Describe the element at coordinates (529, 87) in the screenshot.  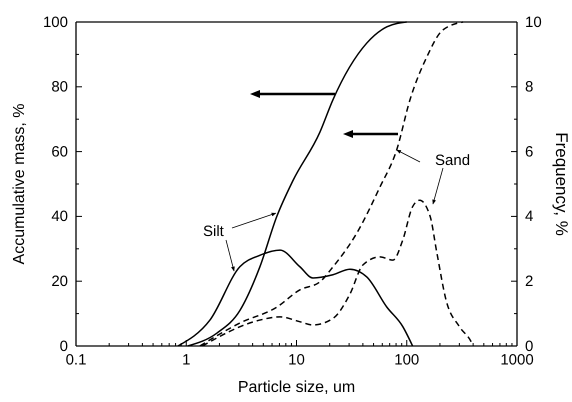
I see `y2-tick-label: 8` at that location.